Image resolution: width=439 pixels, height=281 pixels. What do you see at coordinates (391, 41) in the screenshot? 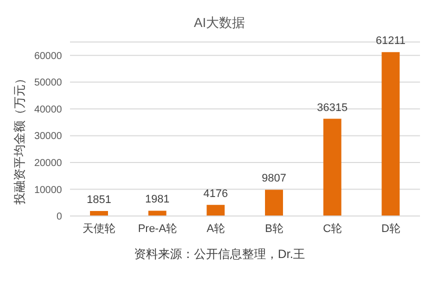
I see `data-label: 61211` at bounding box center [391, 41].